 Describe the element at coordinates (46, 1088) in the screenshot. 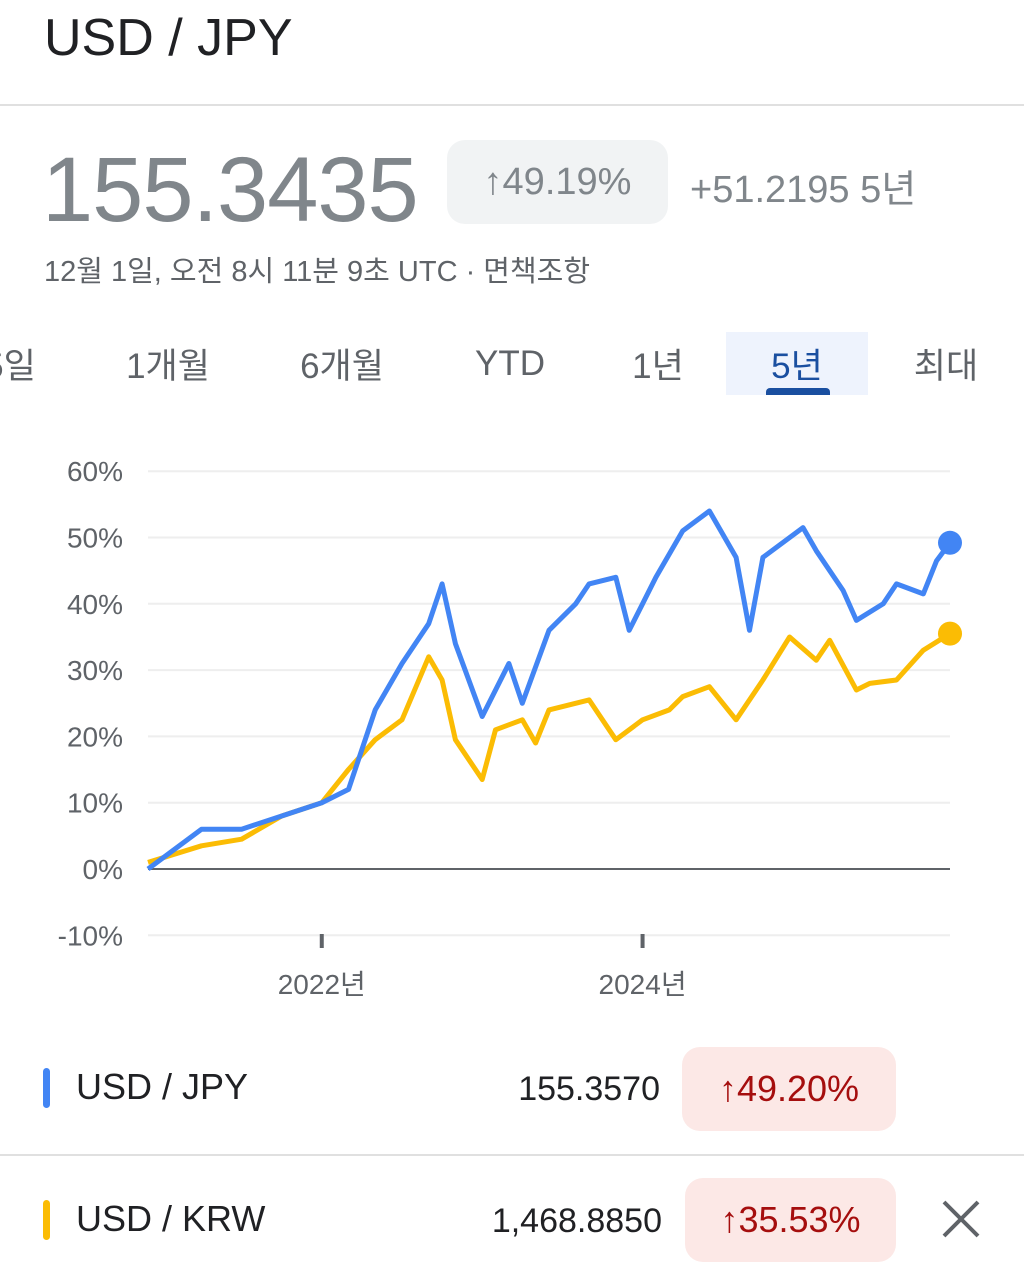

I see `series-color-bar-jpy` at that location.